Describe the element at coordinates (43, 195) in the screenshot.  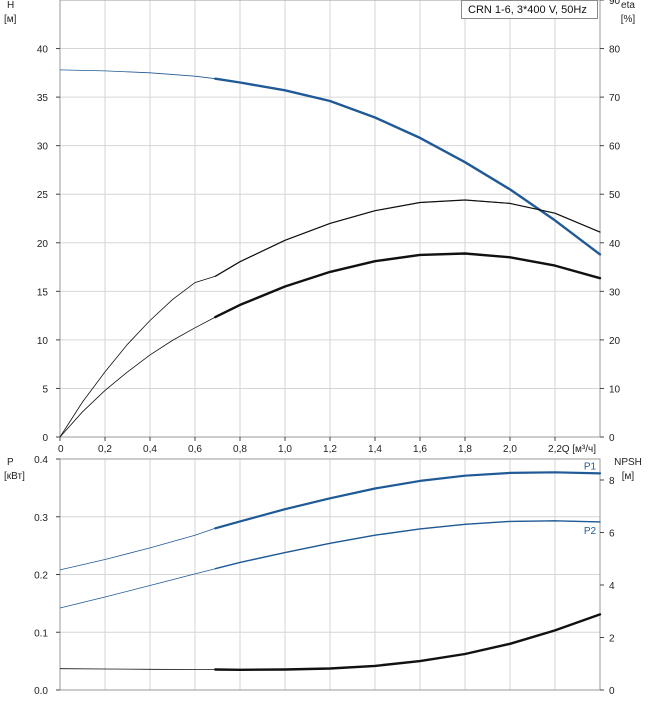
I see `left-tick-label: 25` at that location.